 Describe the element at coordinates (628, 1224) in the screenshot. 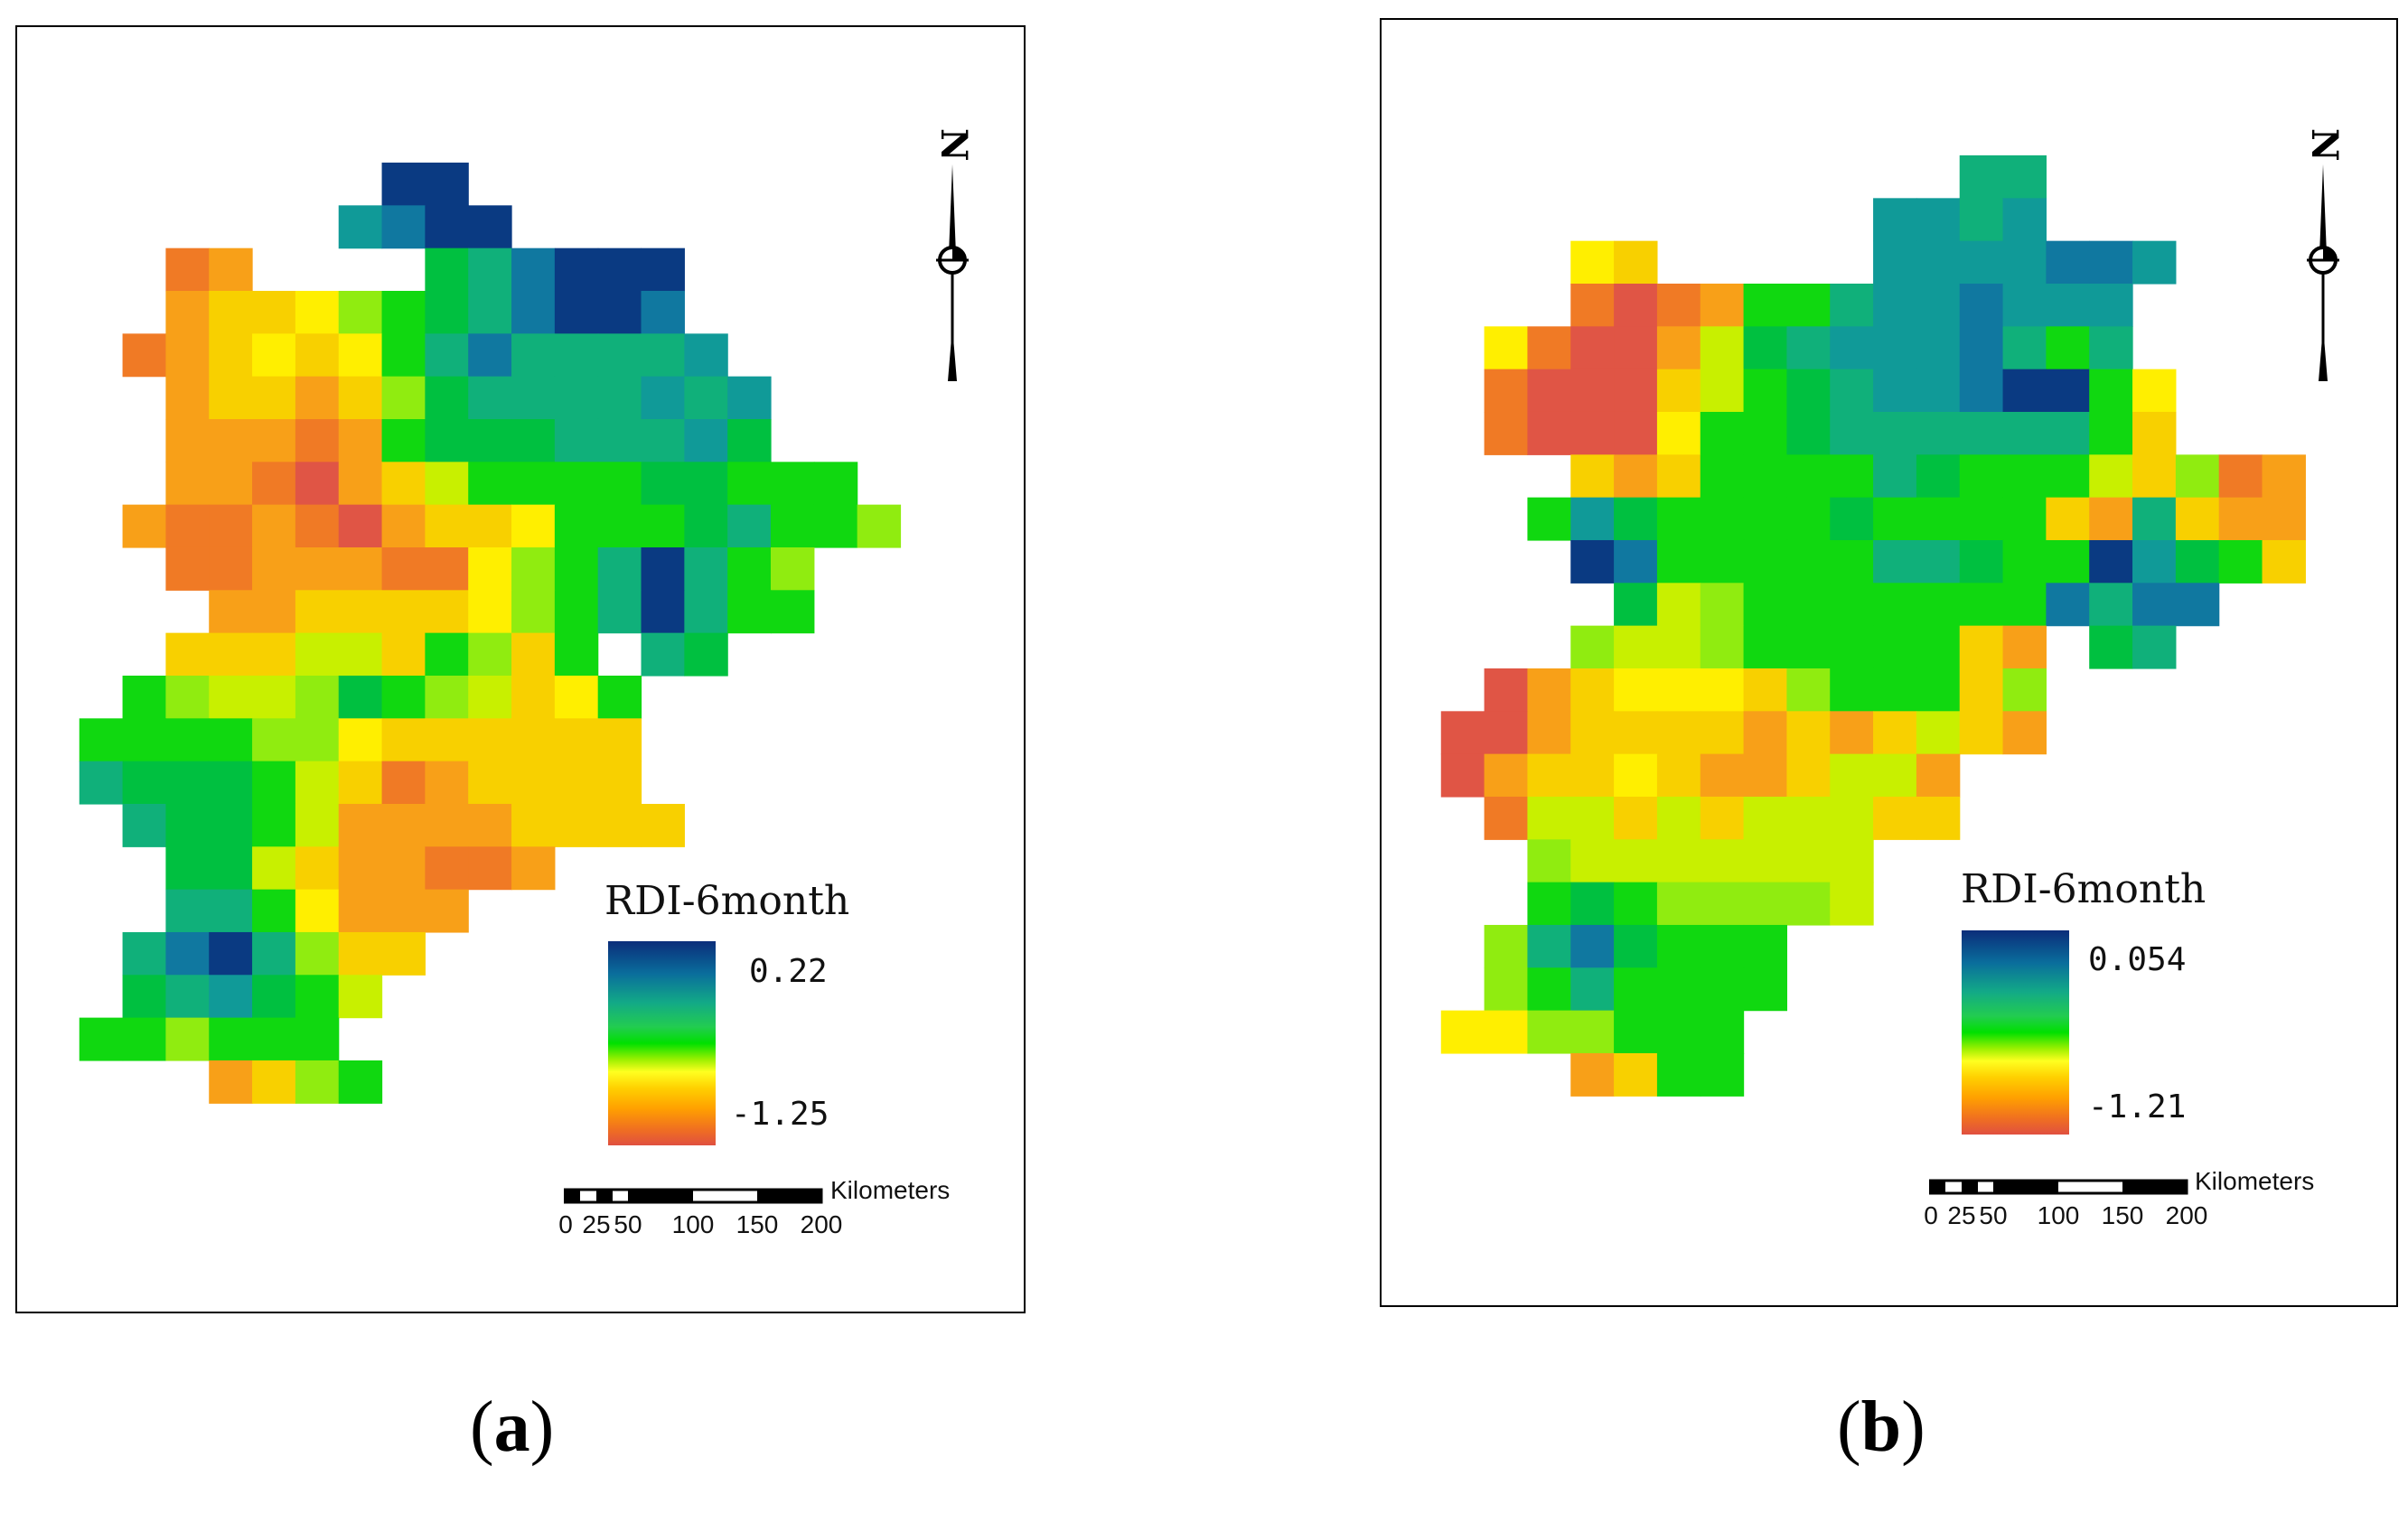

I see `scale-tick: 50` at that location.